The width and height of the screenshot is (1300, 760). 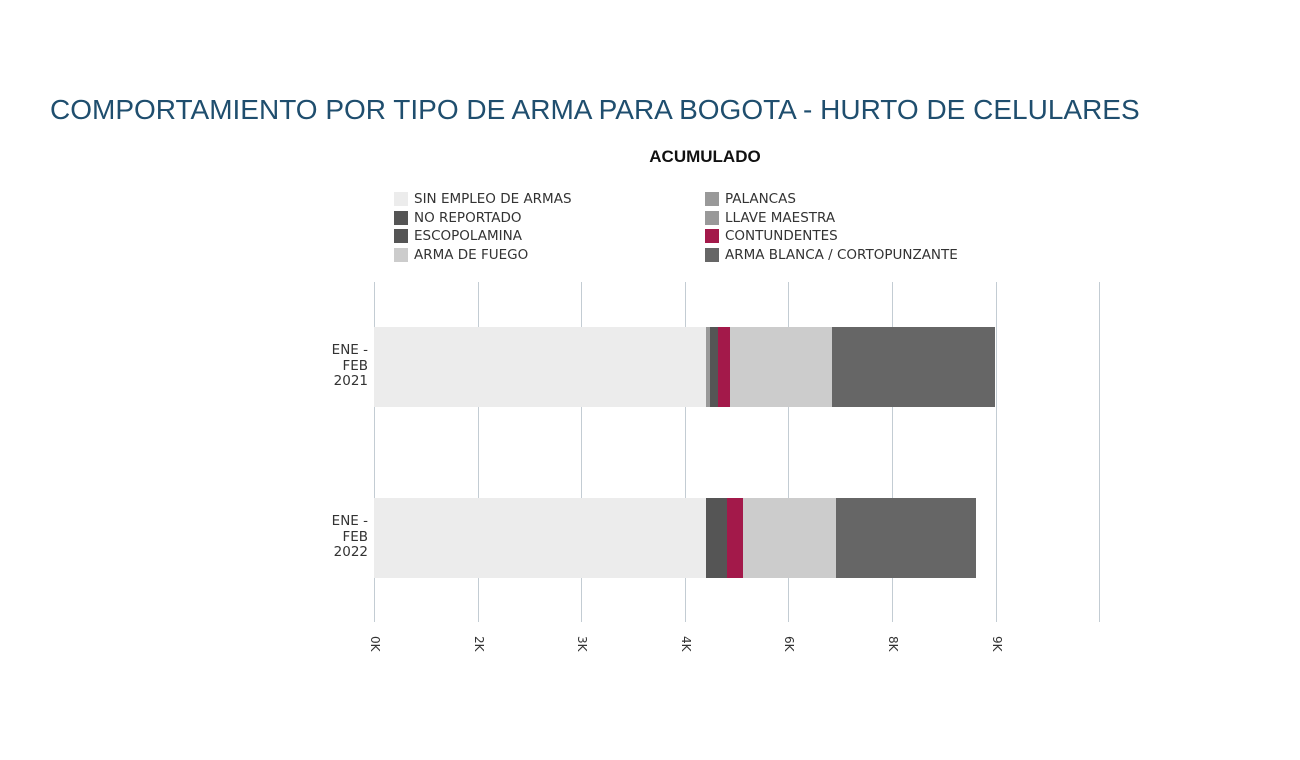 I want to click on y-label-2022: ENE - FEB 2022, so click(x=349, y=537).